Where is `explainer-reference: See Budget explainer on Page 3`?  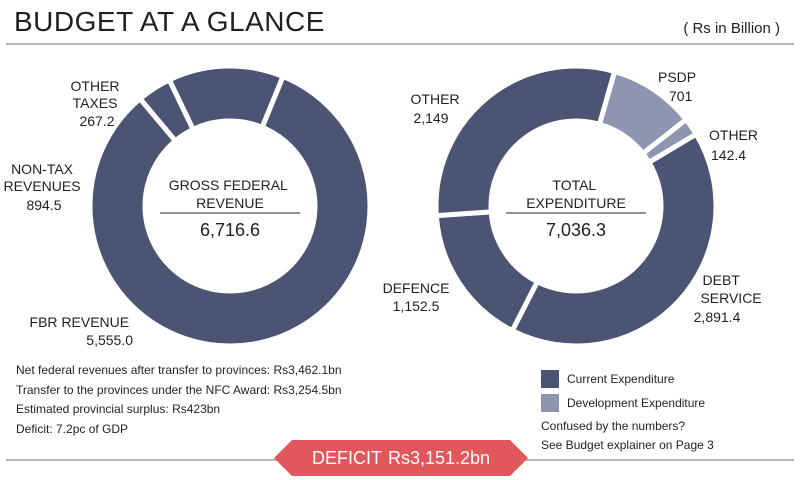
explainer-reference: See Budget explainer on Page 3 is located at coordinates (627, 445).